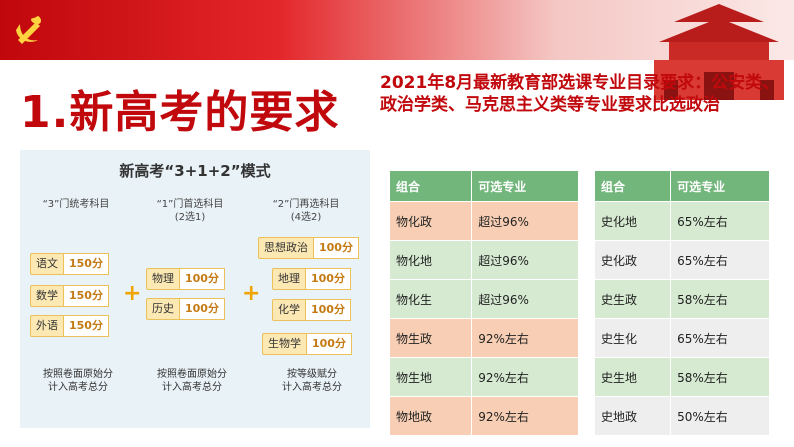 This screenshot has width=794, height=447. Describe the element at coordinates (185, 279) in the screenshot. I see `subject-physics: 物理 100分` at that location.